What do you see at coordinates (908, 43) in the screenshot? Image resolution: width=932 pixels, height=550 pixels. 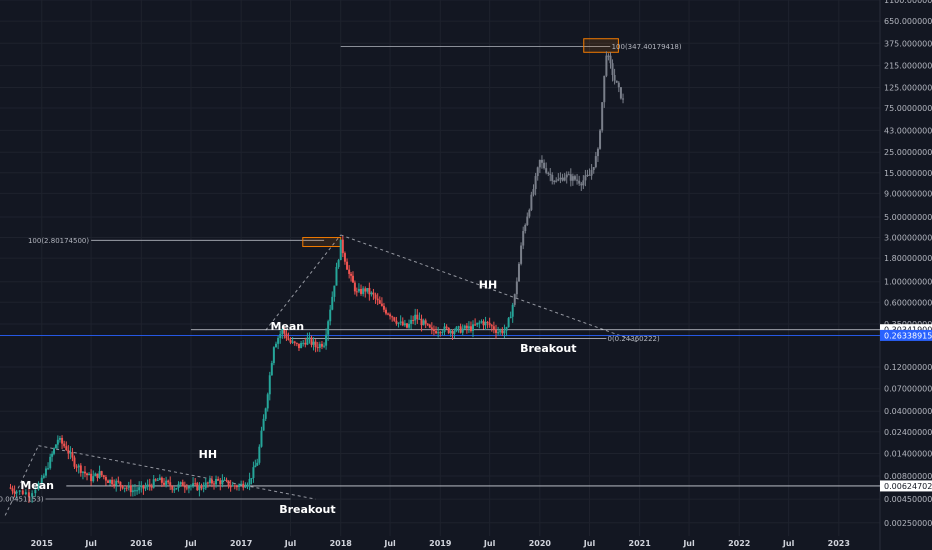 I see `y-tick-label: 375.00000000` at bounding box center [908, 43].